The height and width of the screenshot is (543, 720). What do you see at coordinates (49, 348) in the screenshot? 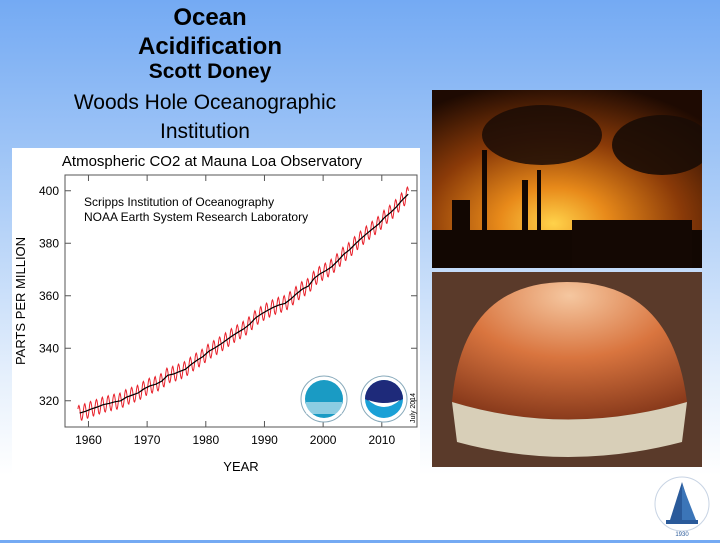
I see `y-tick-label: 340` at bounding box center [49, 348].